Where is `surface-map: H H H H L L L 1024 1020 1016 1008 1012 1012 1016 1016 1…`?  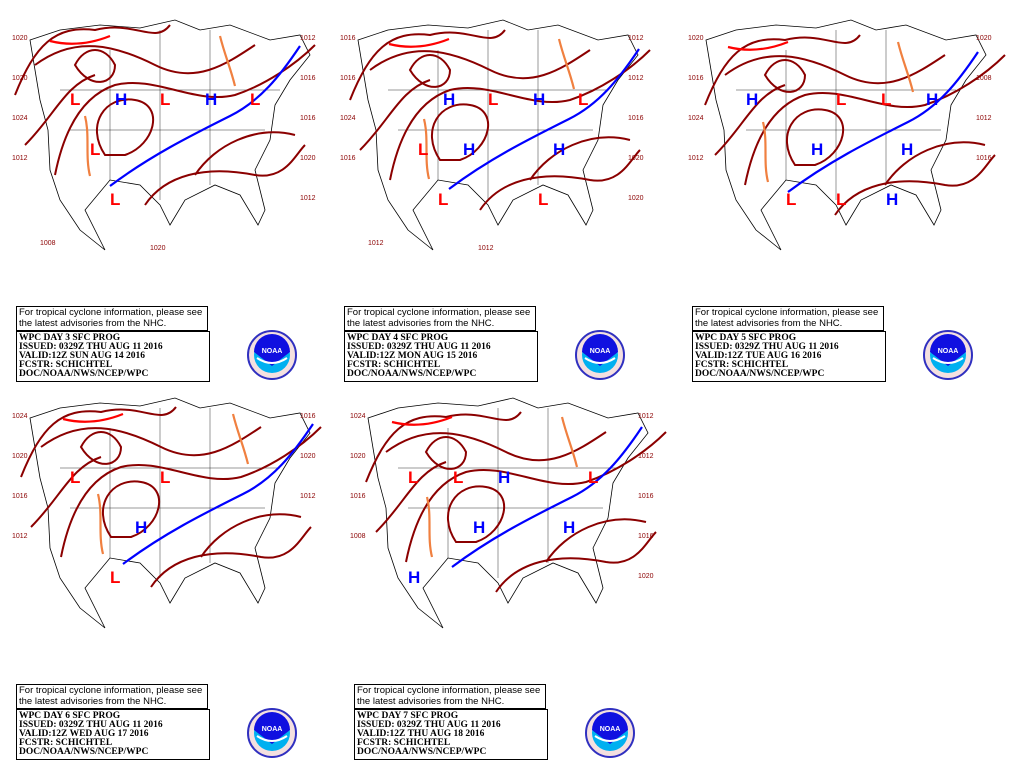 surface-map: H H H H L L L 1024 1020 1016 1008 1012 1012 1016 1016 1… is located at coordinates (508, 513).